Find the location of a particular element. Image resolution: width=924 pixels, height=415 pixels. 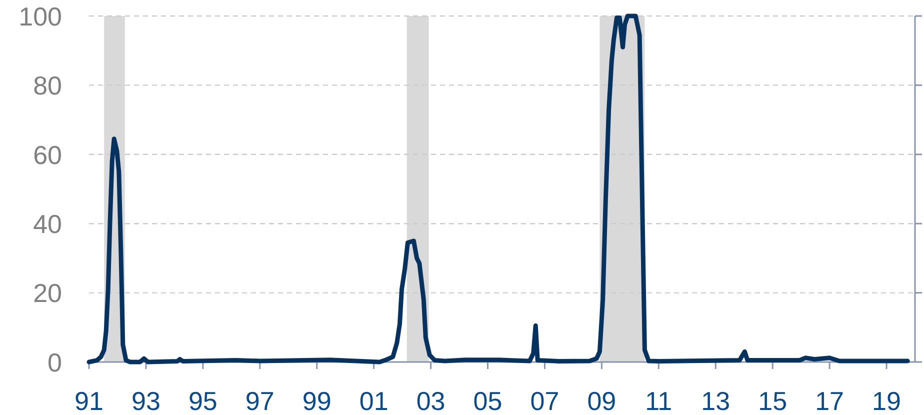

x-tick-label: 95 is located at coordinates (203, 400).